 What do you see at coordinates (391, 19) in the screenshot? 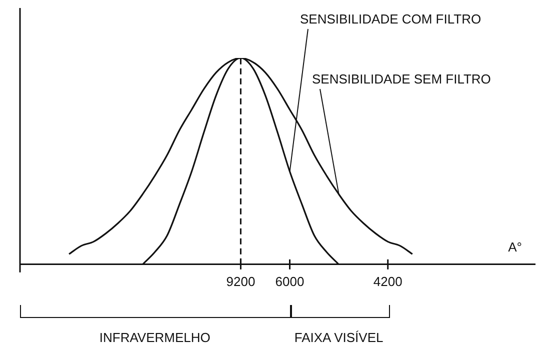
I see `text: SENSIBILIDADE COM FILTRO` at bounding box center [391, 19].